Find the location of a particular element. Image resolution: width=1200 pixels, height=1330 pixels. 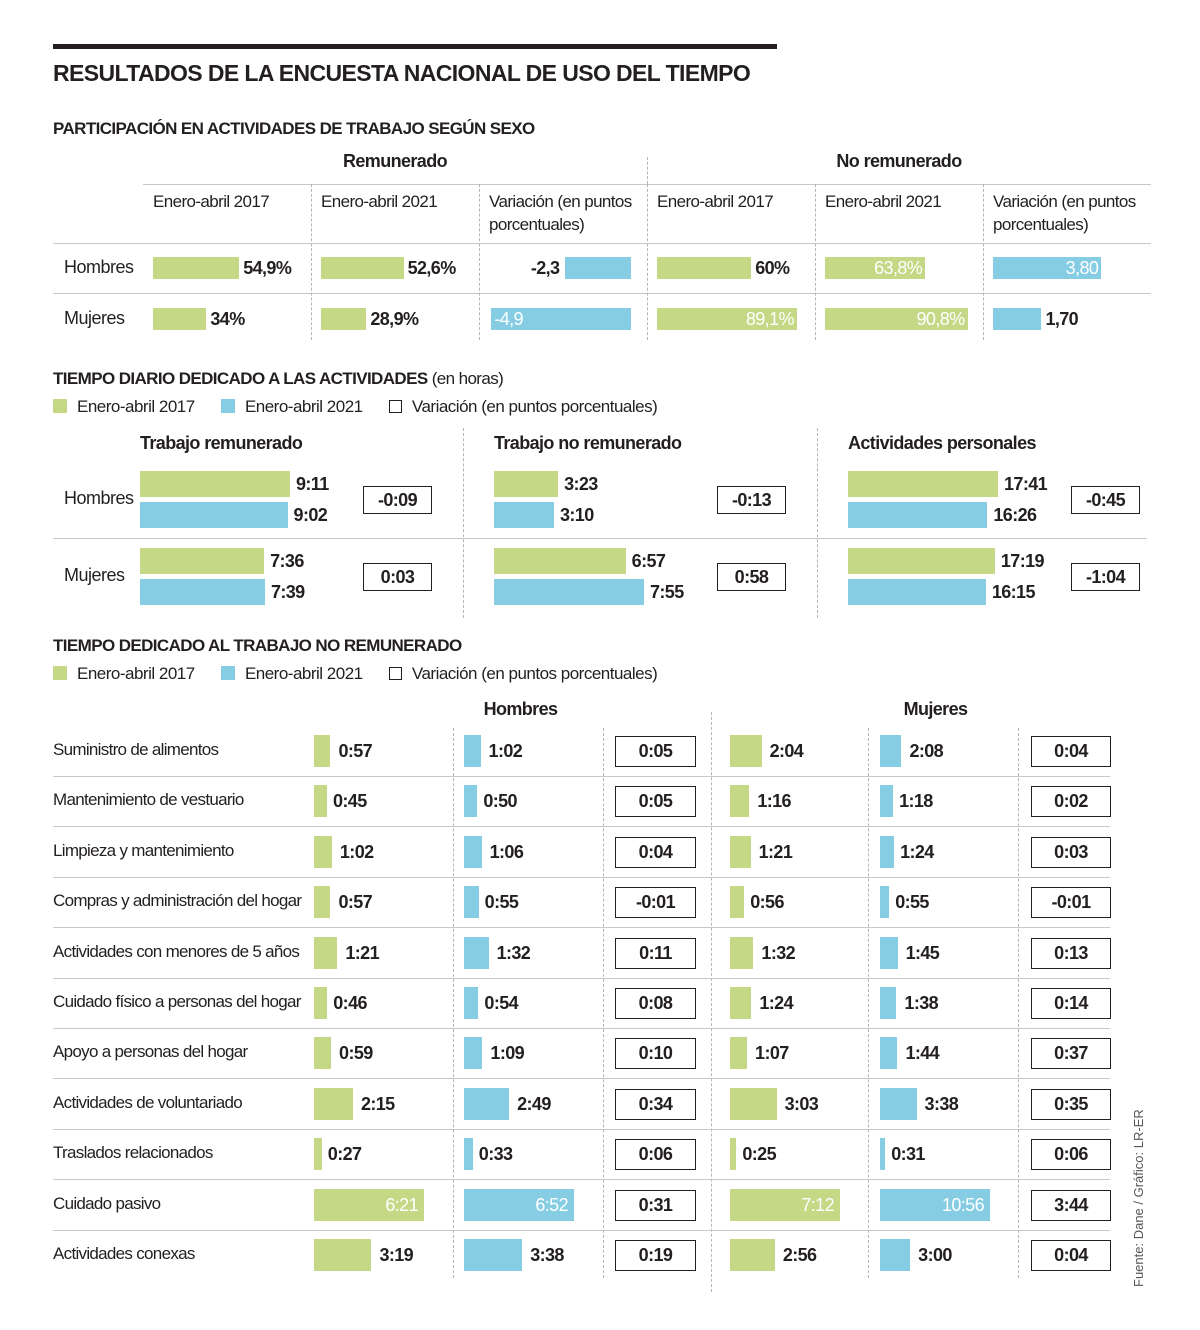

bar-variation is located at coordinates (1047, 268).